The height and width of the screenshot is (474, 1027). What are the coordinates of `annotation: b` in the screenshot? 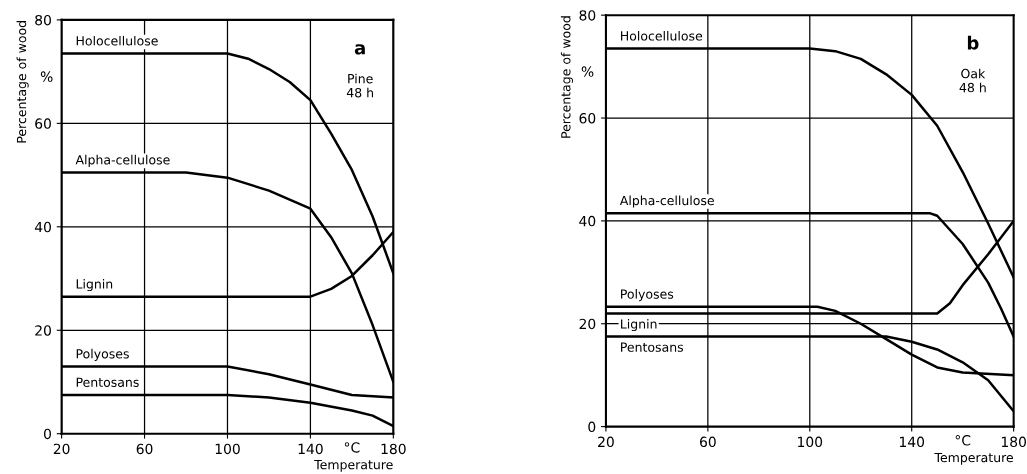 It's located at (973, 42).